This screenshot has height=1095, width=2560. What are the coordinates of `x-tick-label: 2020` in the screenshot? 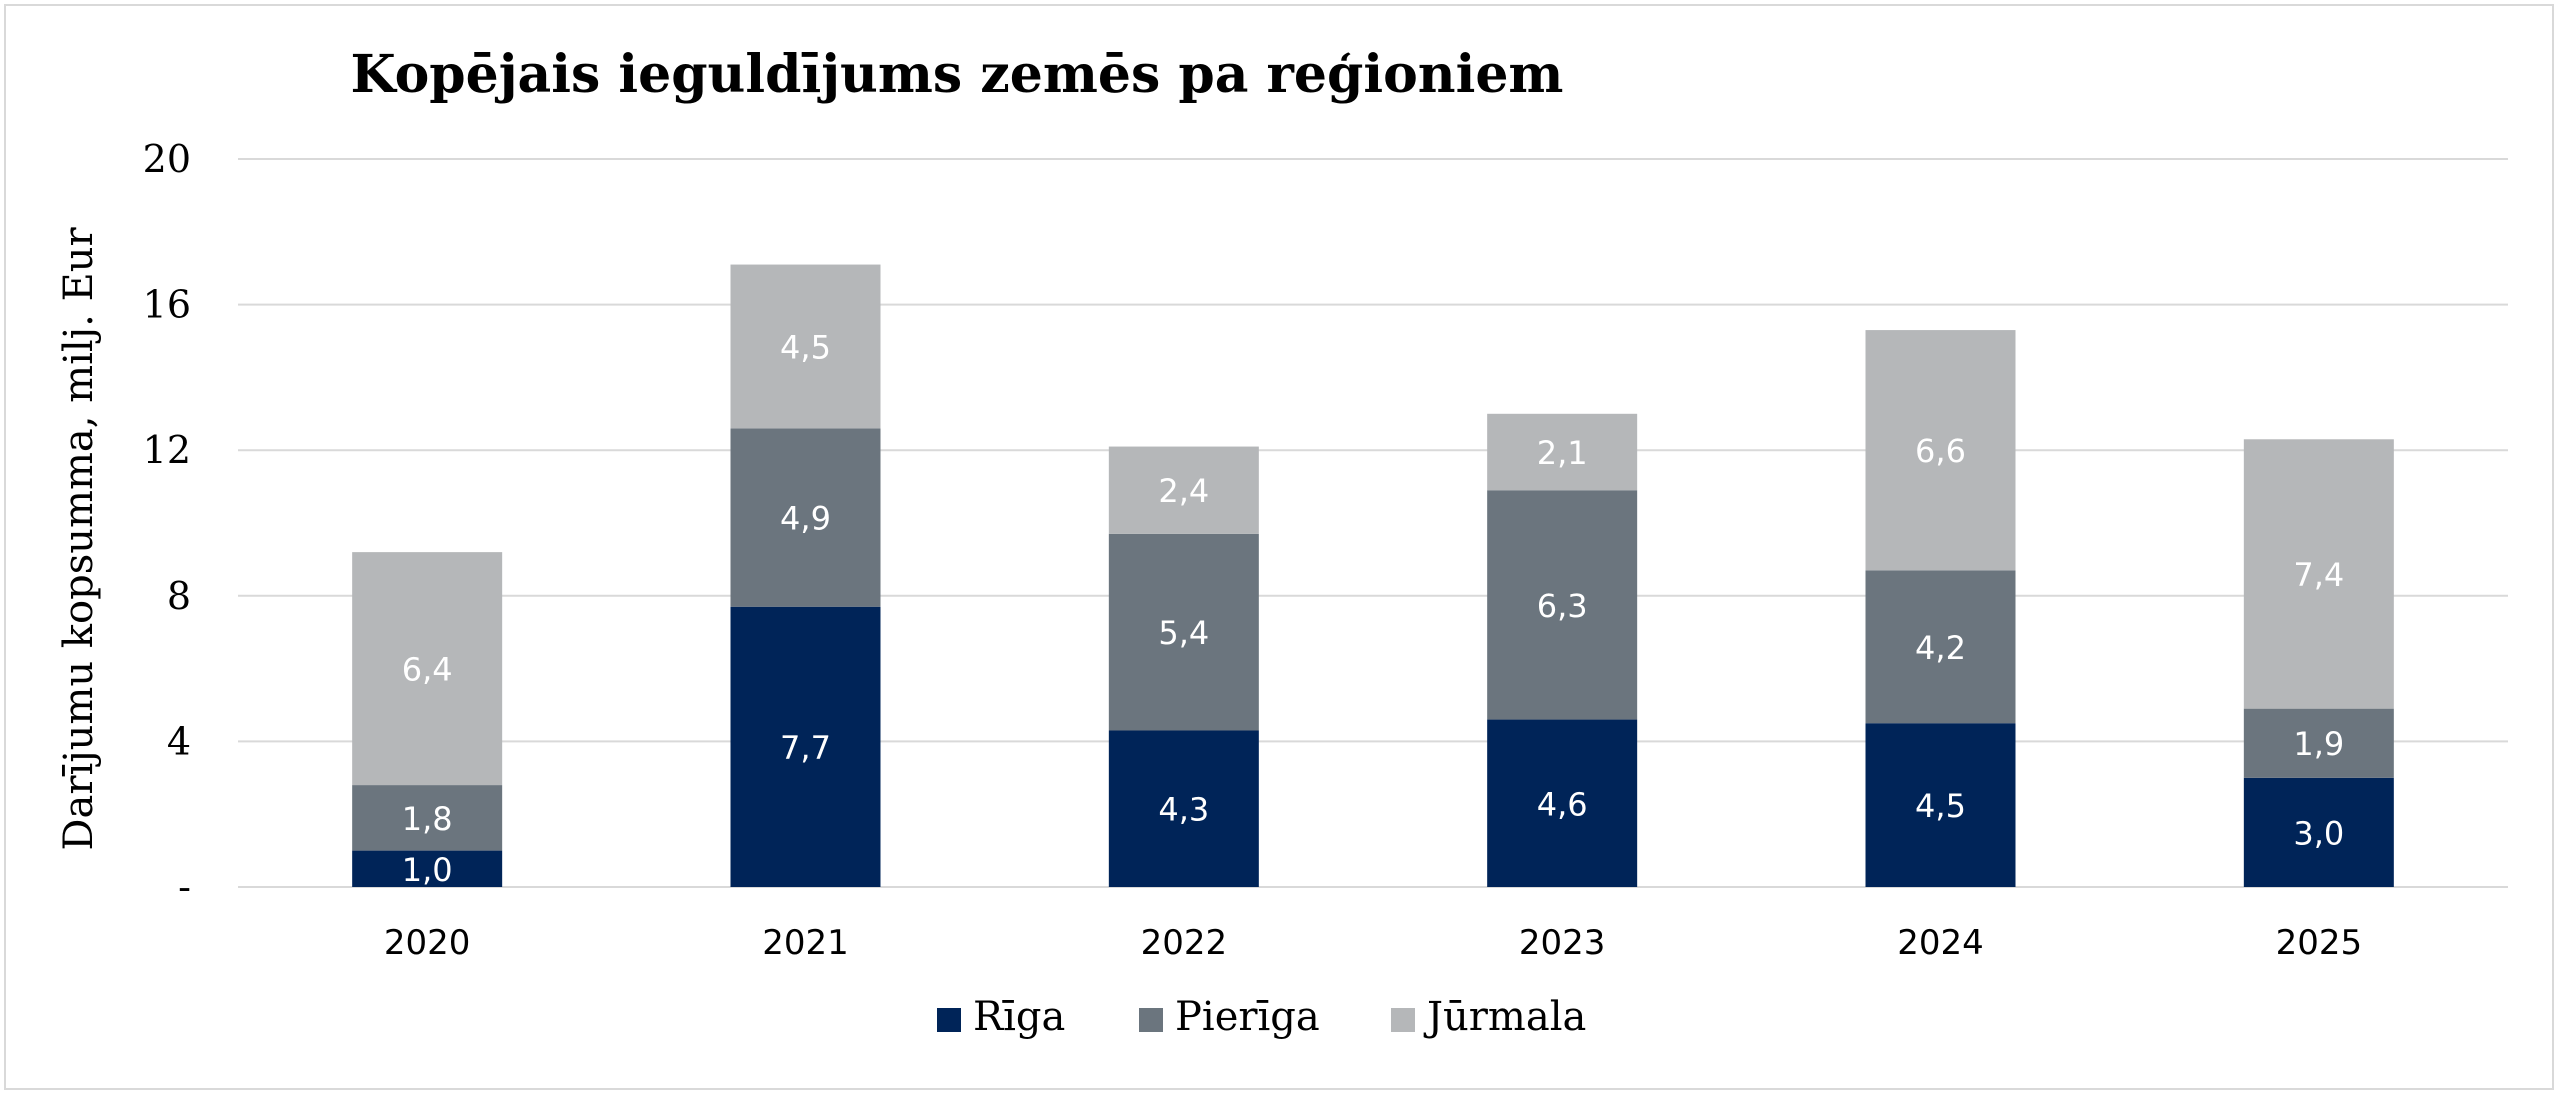 It's located at (427, 943).